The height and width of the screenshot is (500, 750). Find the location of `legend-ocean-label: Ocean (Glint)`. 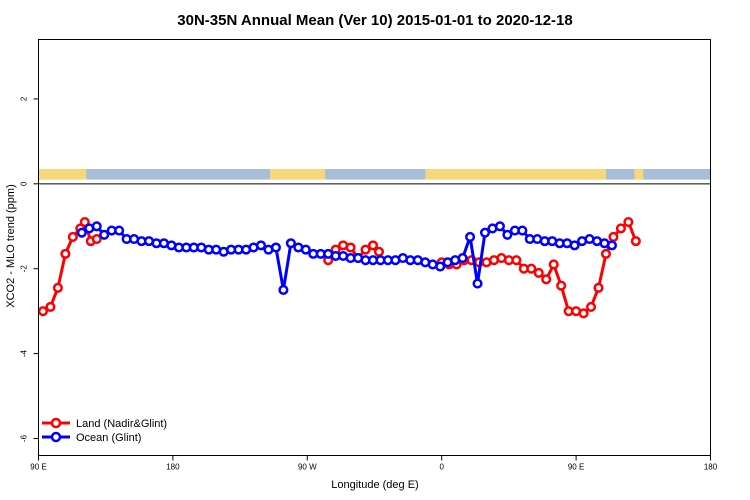

legend-ocean-label: Ocean (Glint) is located at coordinates (108, 438).